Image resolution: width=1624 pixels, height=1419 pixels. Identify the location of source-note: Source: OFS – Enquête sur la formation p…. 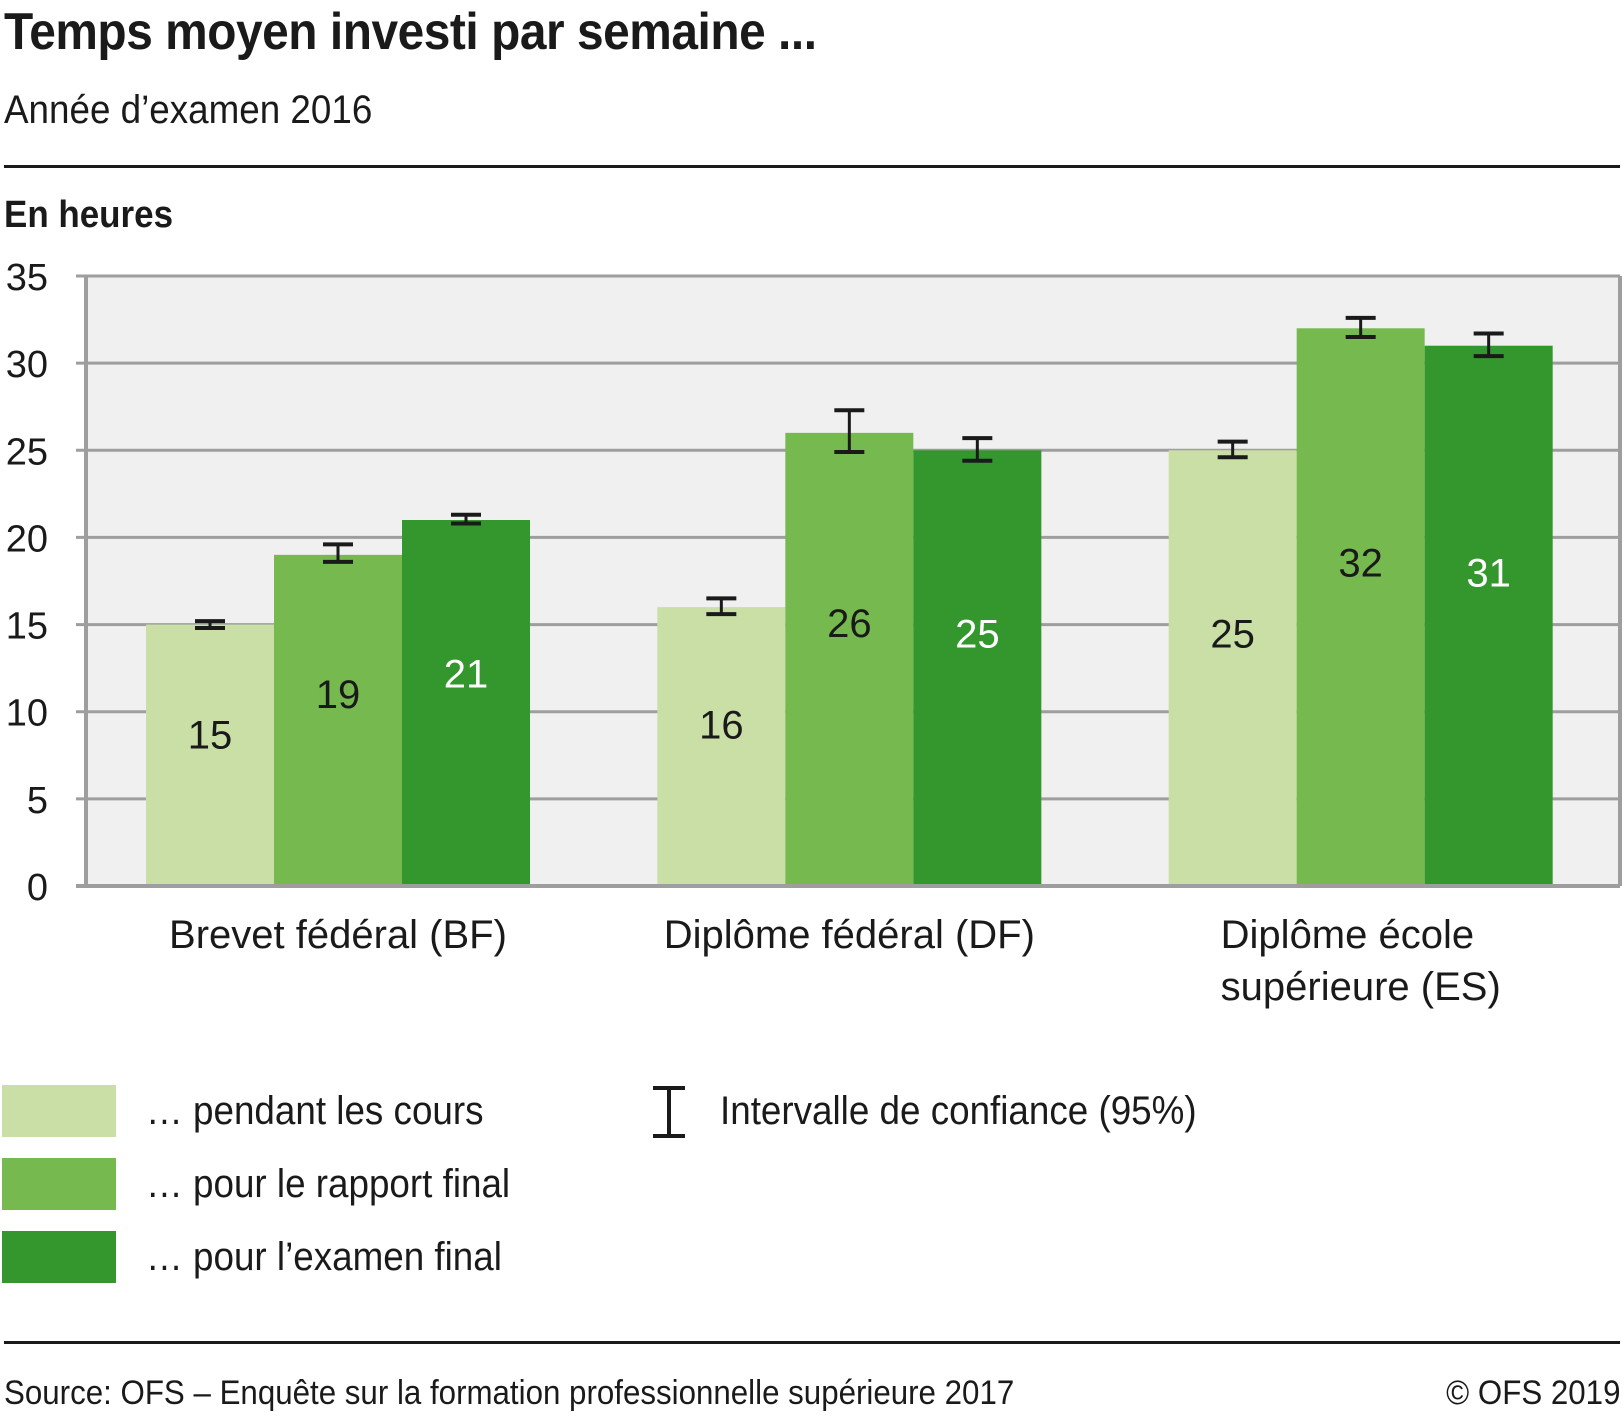
(509, 1393).